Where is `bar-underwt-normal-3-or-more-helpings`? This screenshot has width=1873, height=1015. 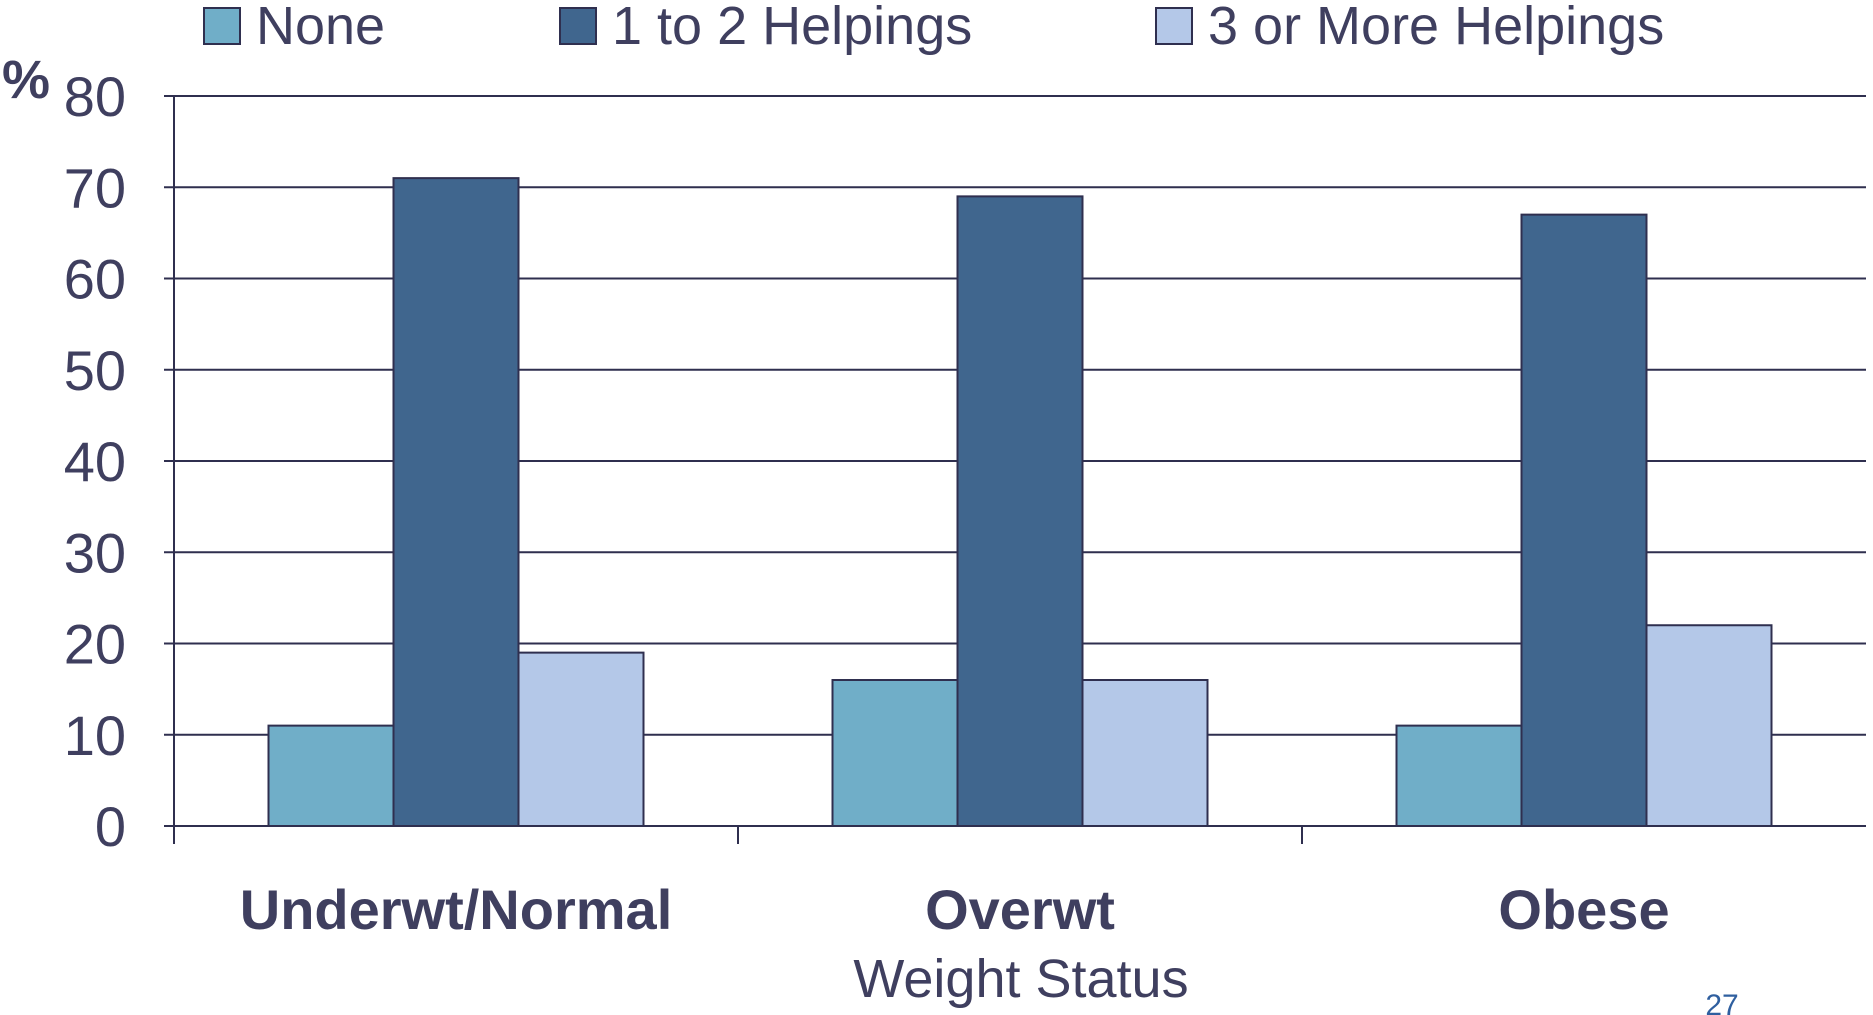 bar-underwt-normal-3-or-more-helpings is located at coordinates (581, 739).